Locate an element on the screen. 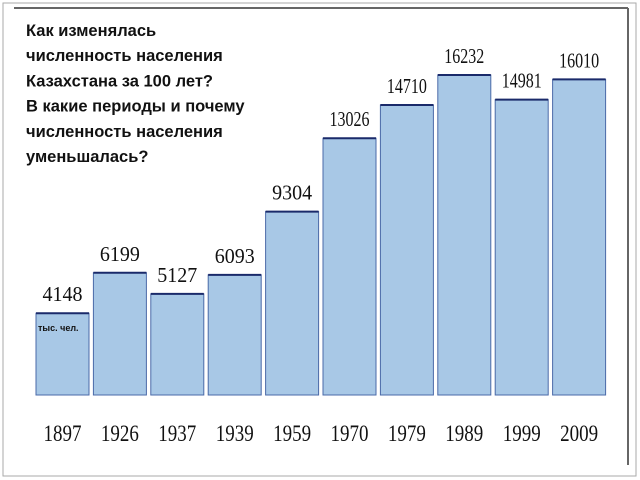  x-tick-label: 1959 is located at coordinates (292, 433).